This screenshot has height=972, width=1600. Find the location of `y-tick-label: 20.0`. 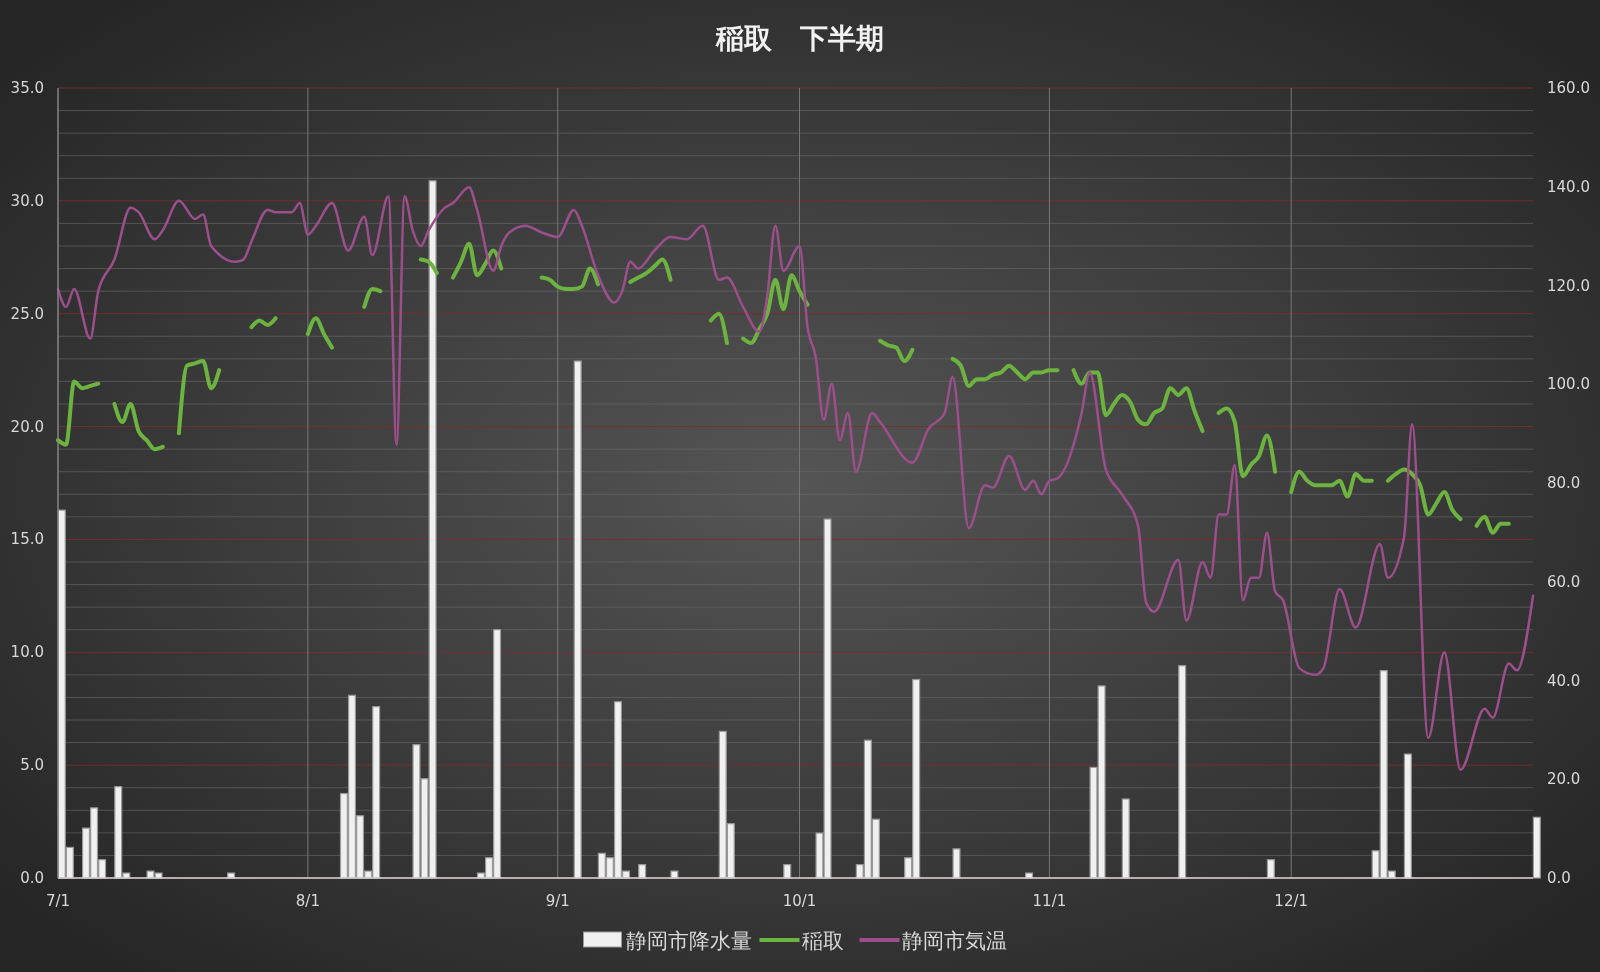

y-tick-label: 20.0 is located at coordinates (27, 426).